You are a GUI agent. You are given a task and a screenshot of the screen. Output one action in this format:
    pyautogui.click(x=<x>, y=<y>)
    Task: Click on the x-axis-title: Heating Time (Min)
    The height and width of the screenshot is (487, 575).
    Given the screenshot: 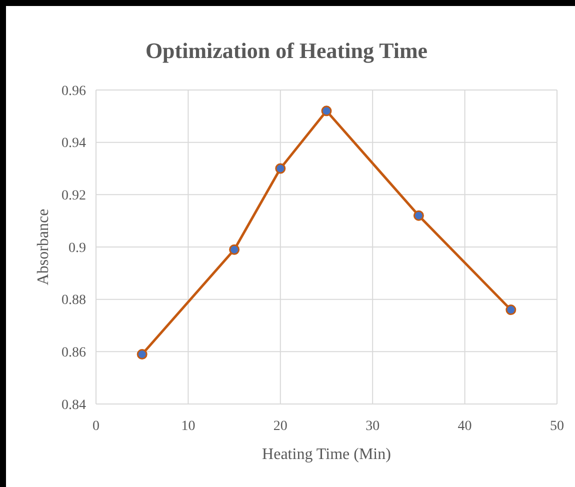 What is the action you would take?
    pyautogui.click(x=326, y=454)
    